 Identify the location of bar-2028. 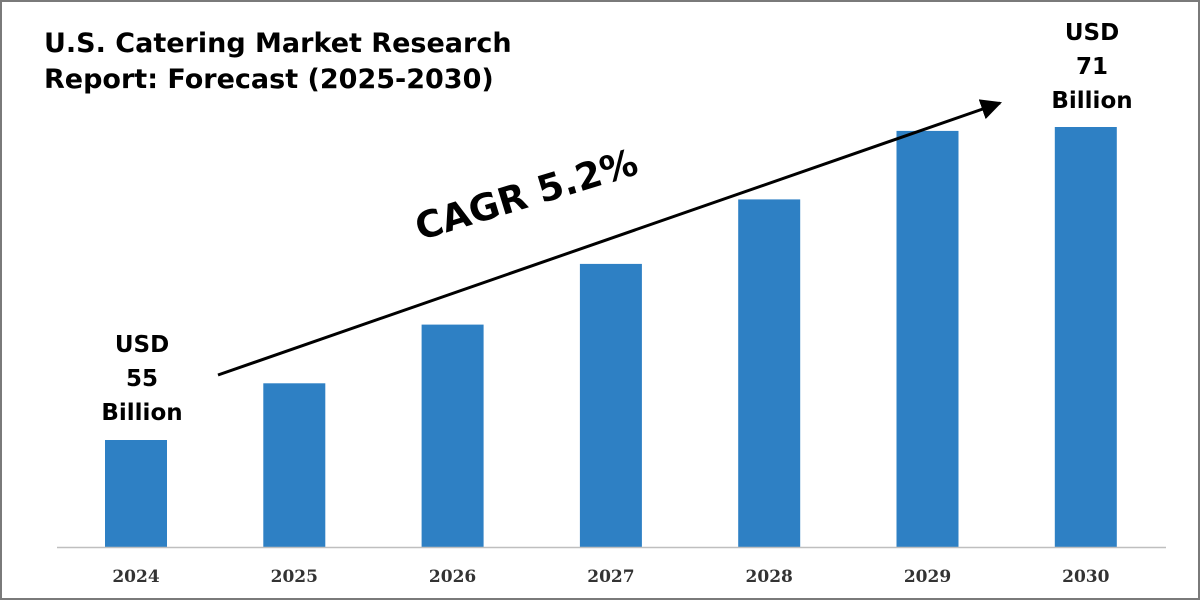
(769, 373).